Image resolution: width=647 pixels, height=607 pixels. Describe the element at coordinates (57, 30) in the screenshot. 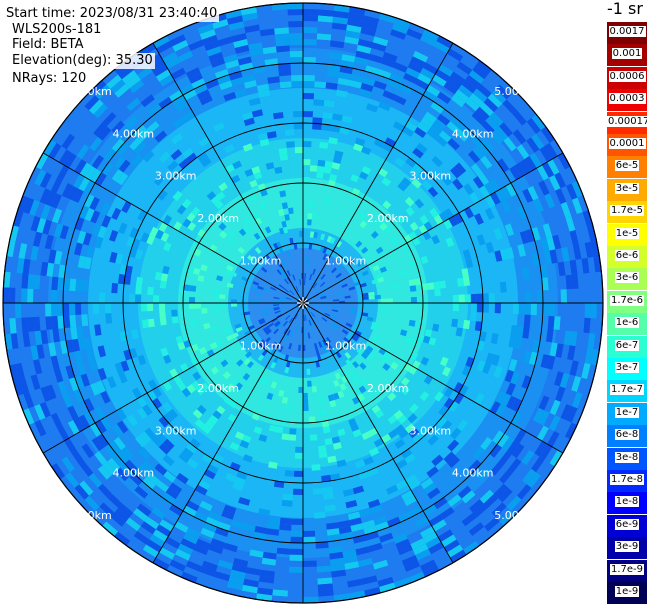

I see `instrument-label: WLS200s-181` at that location.